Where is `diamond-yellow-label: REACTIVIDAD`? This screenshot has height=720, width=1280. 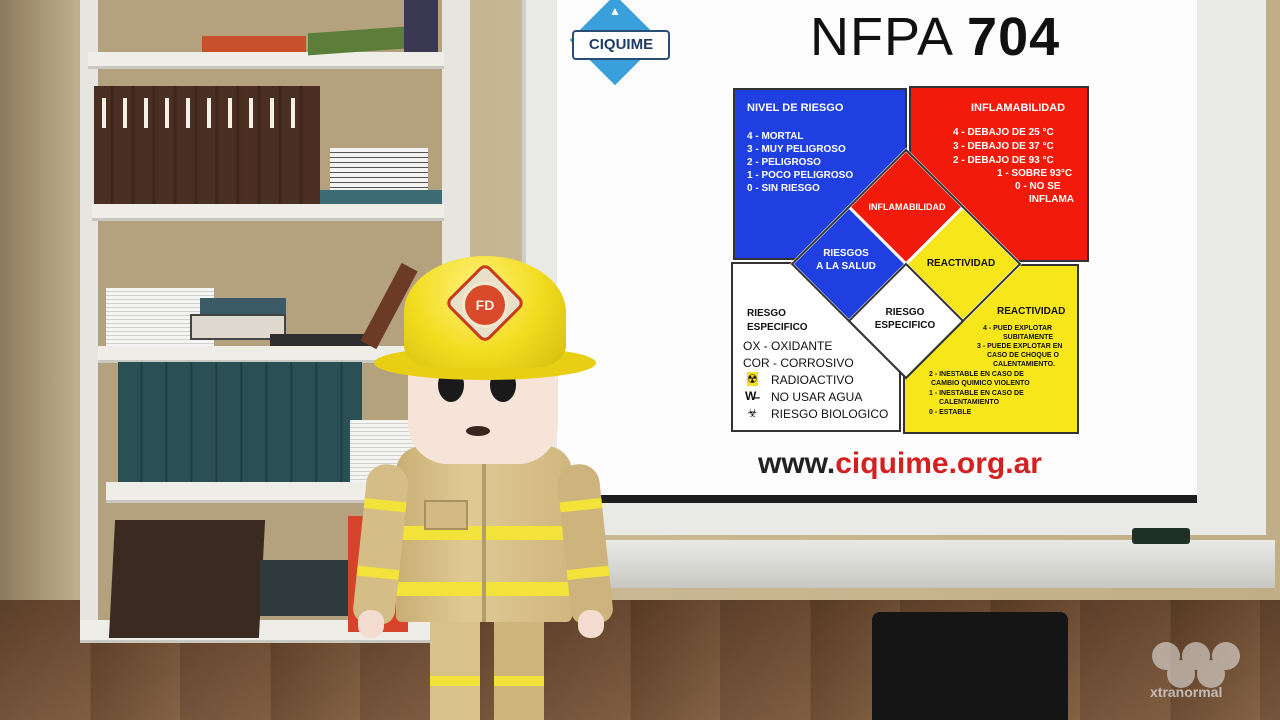 diamond-yellow-label: REACTIVIDAD is located at coordinates (961, 263).